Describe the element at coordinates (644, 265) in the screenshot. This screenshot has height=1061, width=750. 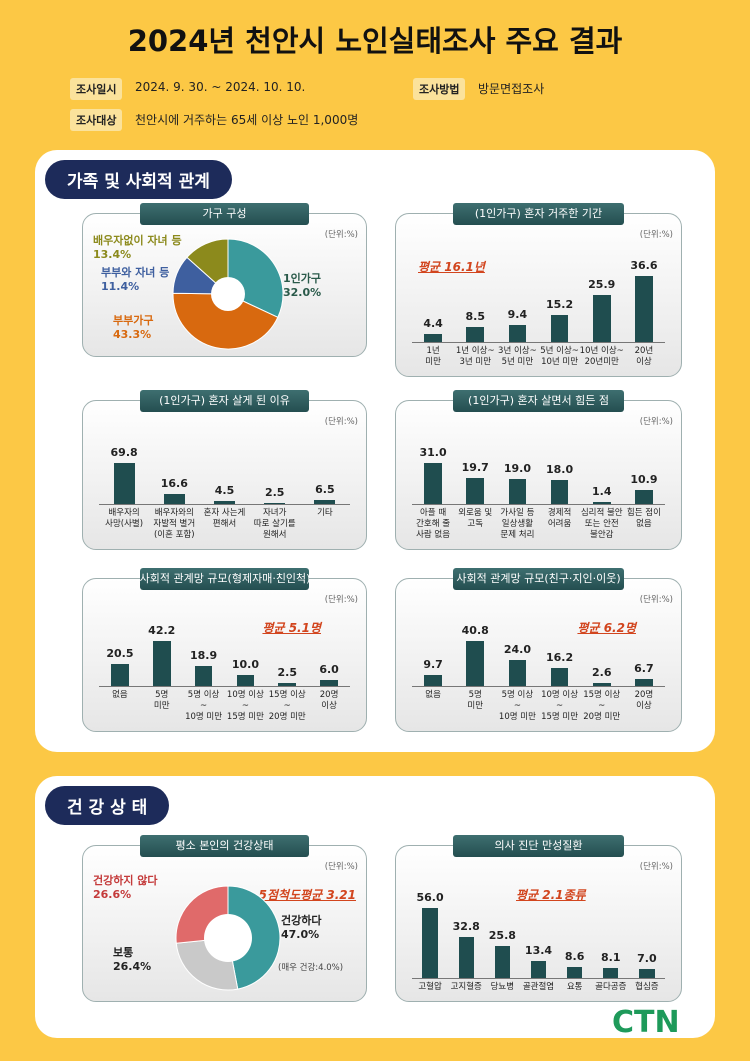
I see `value-label: 36.6` at that location.